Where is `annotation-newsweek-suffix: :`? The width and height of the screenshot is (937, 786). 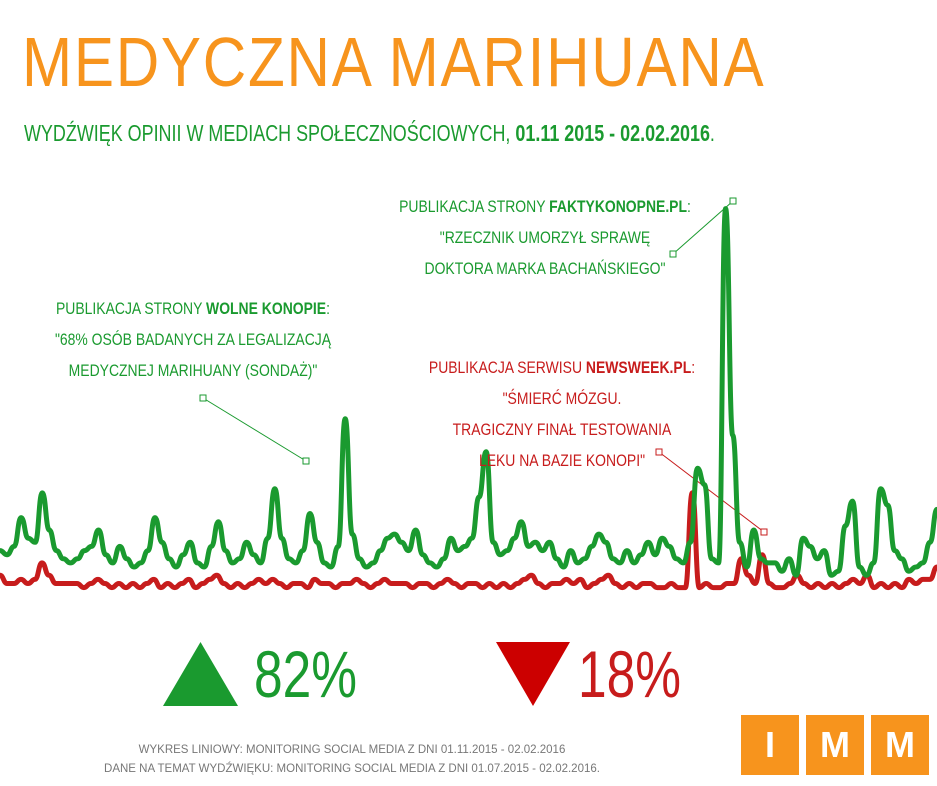
annotation-newsweek-suffix: : is located at coordinates (693, 367).